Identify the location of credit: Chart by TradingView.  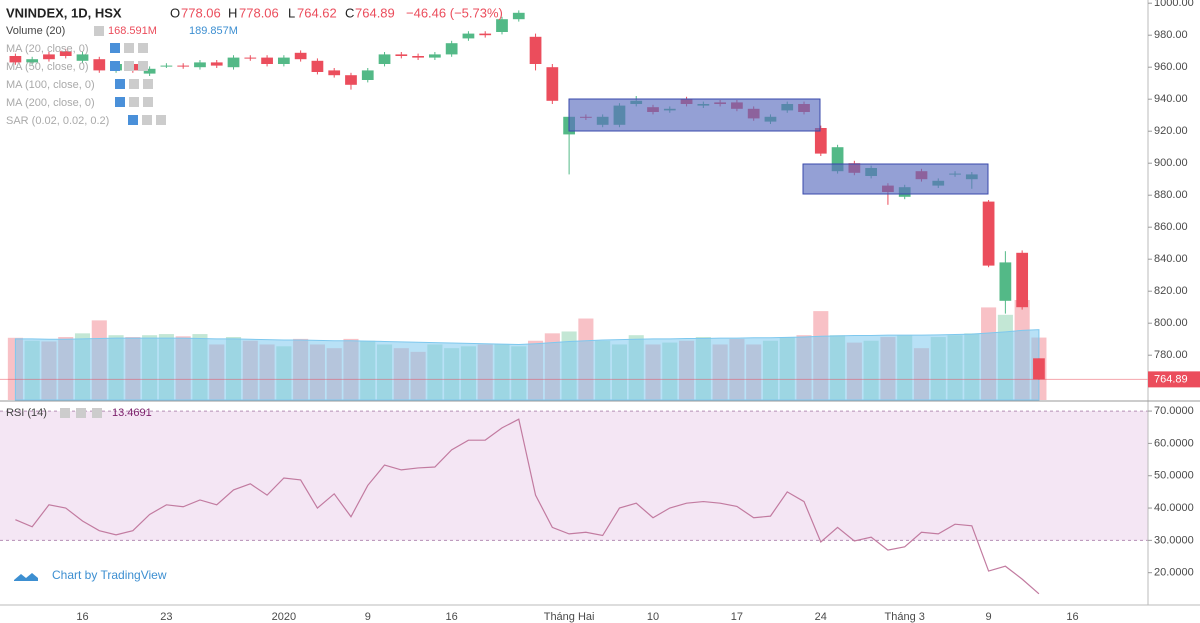
(109, 575).